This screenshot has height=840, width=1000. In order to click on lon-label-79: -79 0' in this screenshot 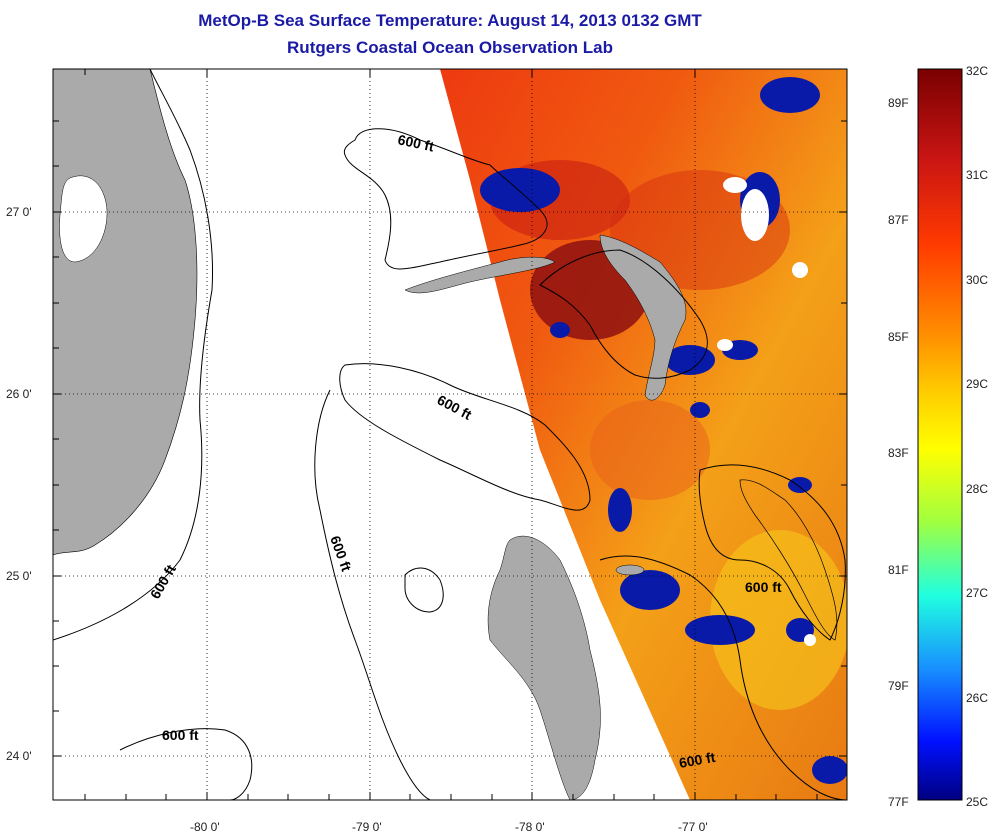, I will do `click(367, 827)`.